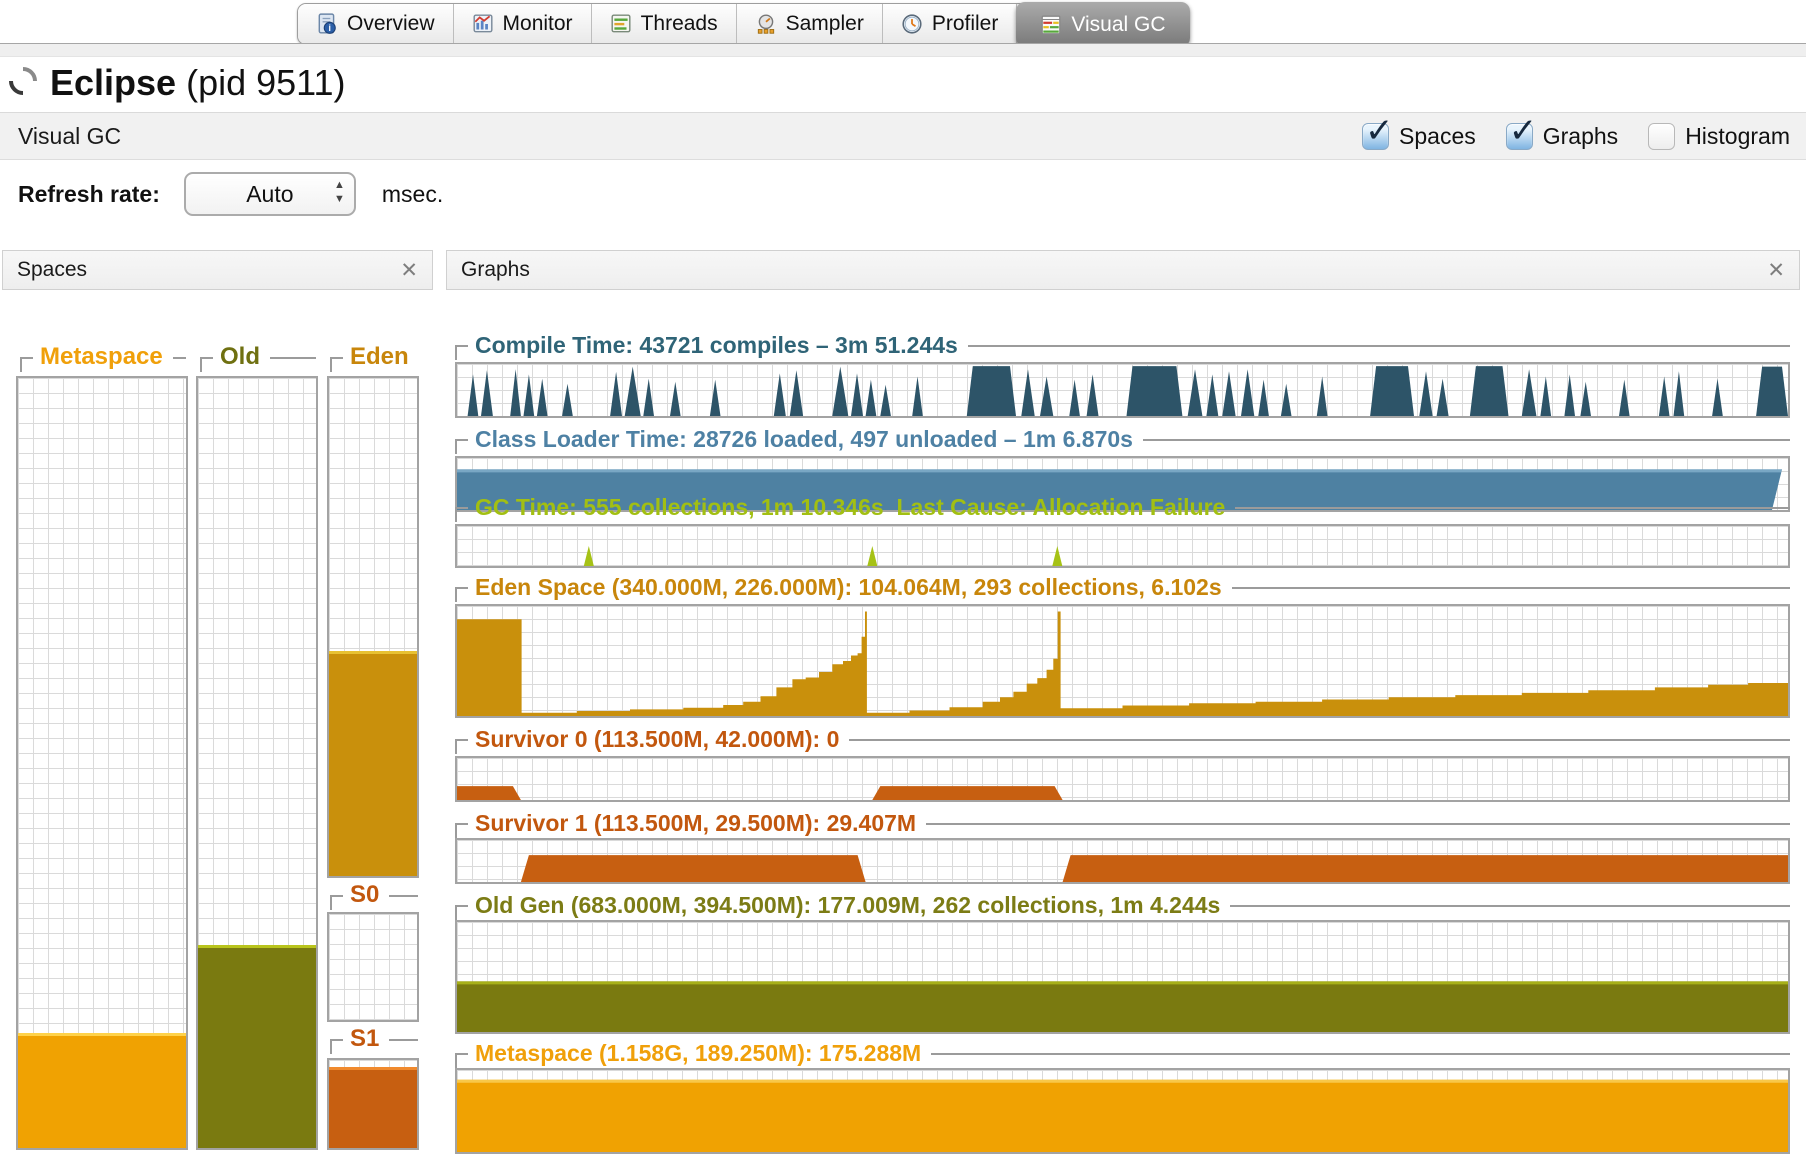  I want to click on visualgc-toolbar: Visual GC ✓ Spaces ✓ Graphs Histogram, so click(903, 136).